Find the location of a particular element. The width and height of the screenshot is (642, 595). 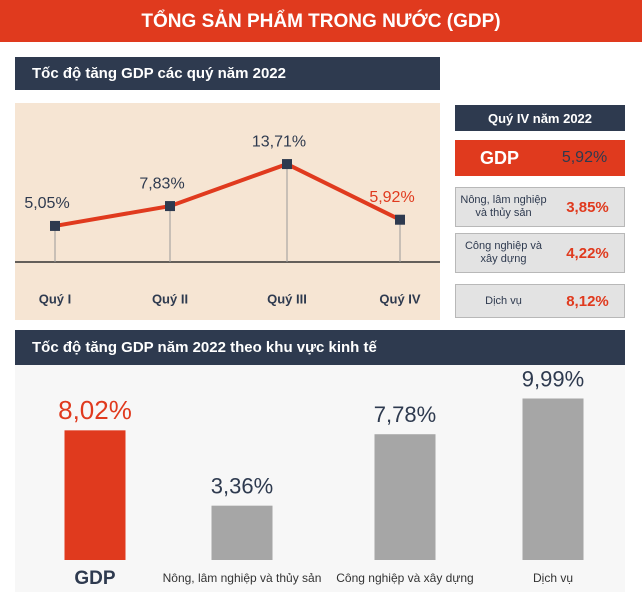

x-tick-label: Quý I is located at coordinates (55, 298).